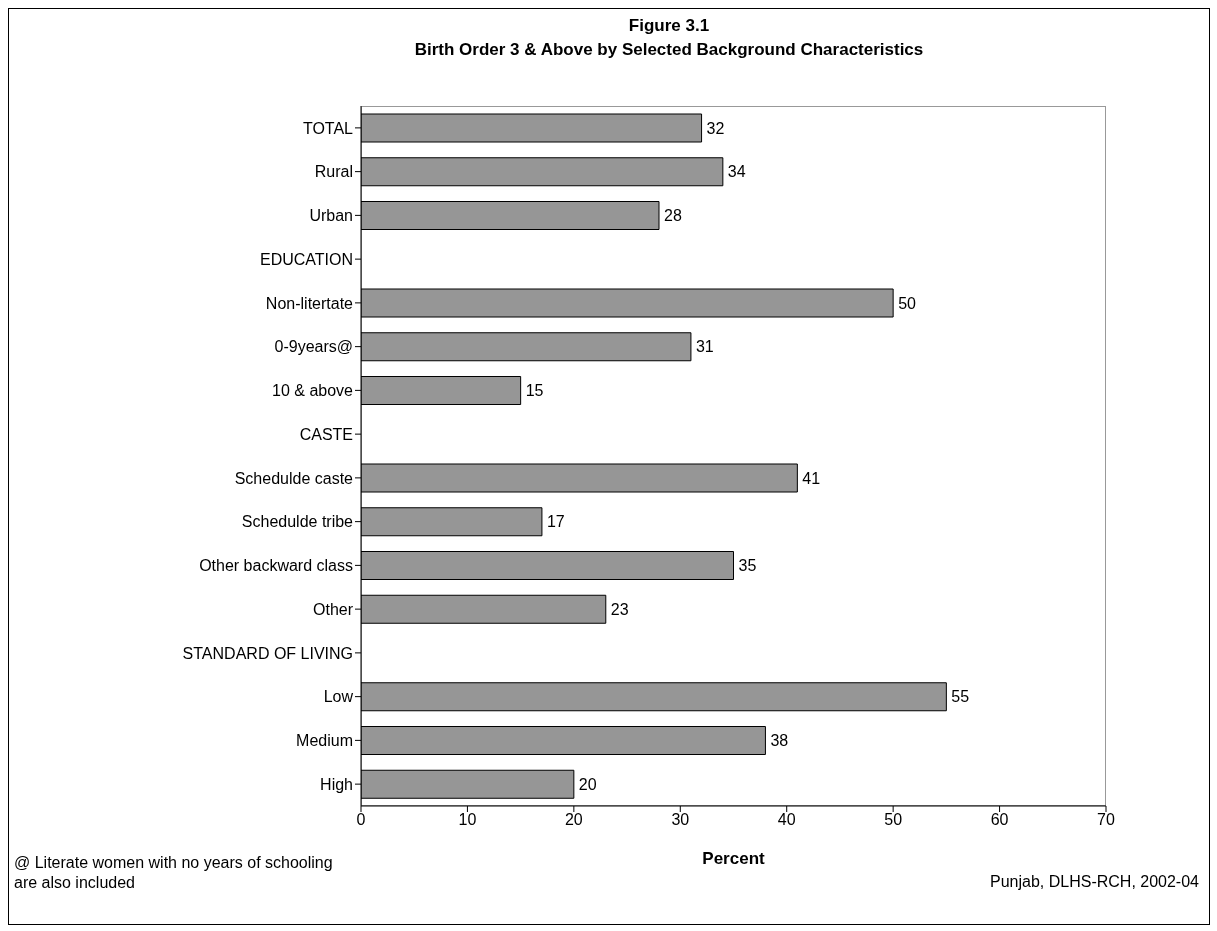 This screenshot has height=931, width=1217. What do you see at coordinates (336, 784) in the screenshot?
I see `y-tick-label: High` at bounding box center [336, 784].